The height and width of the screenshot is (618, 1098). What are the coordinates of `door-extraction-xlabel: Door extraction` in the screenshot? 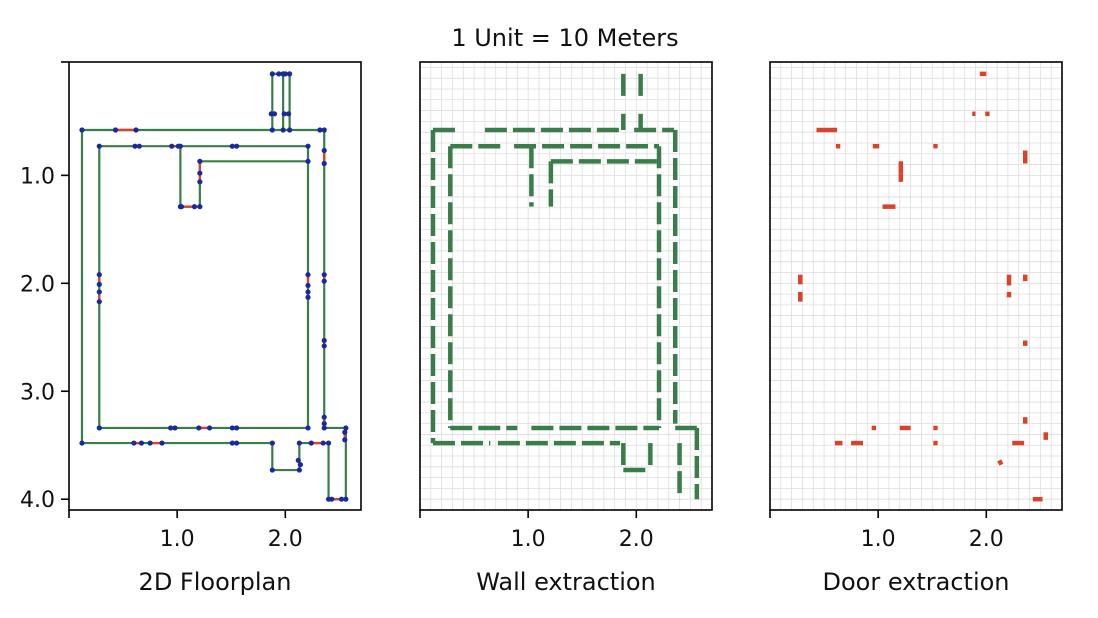 It's located at (915, 582).